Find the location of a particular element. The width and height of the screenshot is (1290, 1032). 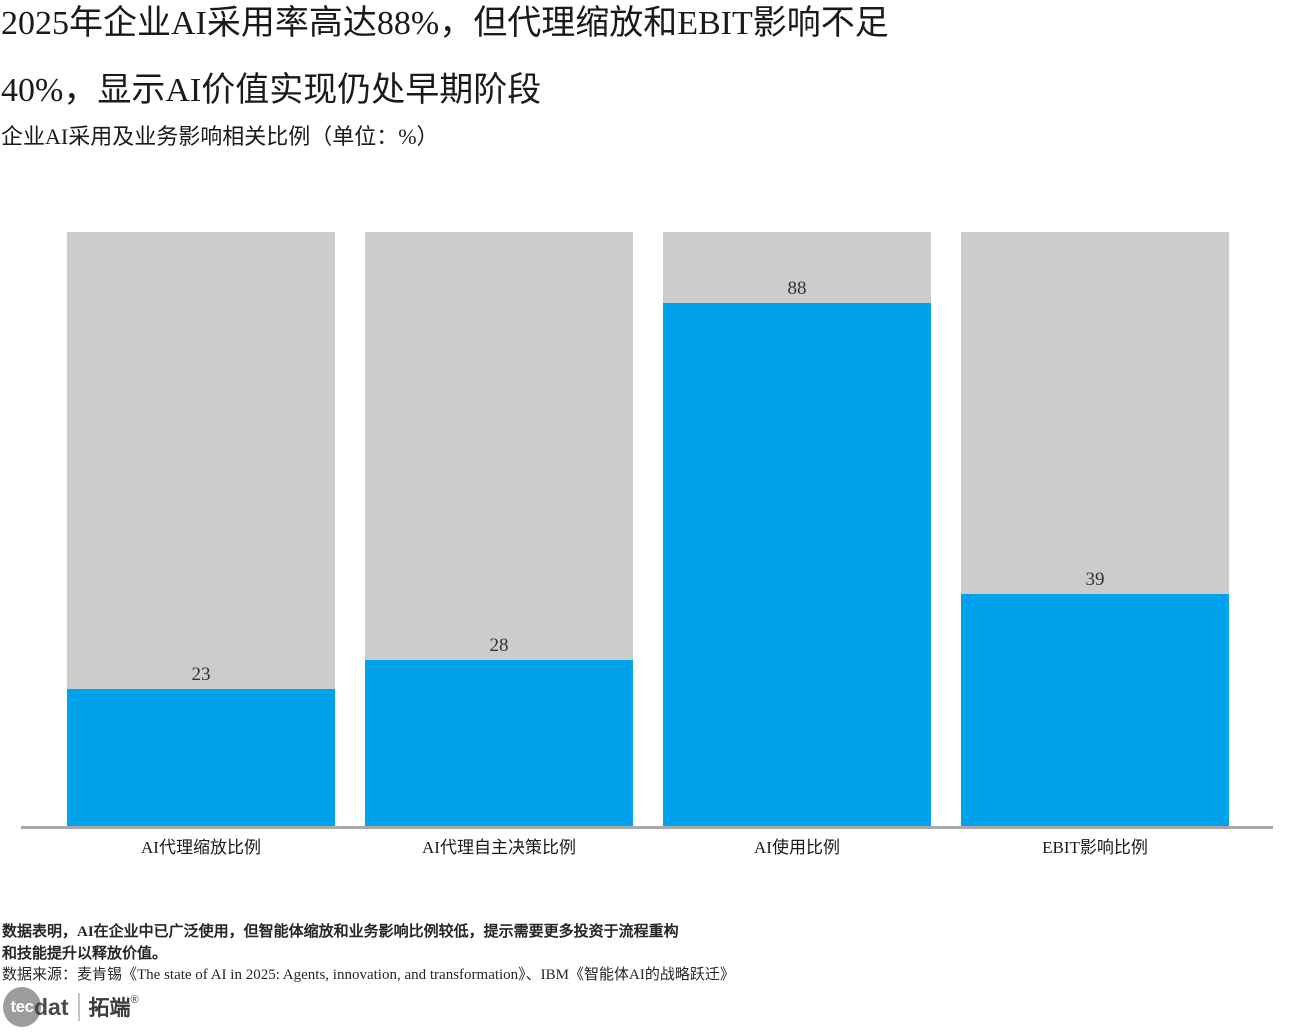

x-axis-line is located at coordinates (647, 827).